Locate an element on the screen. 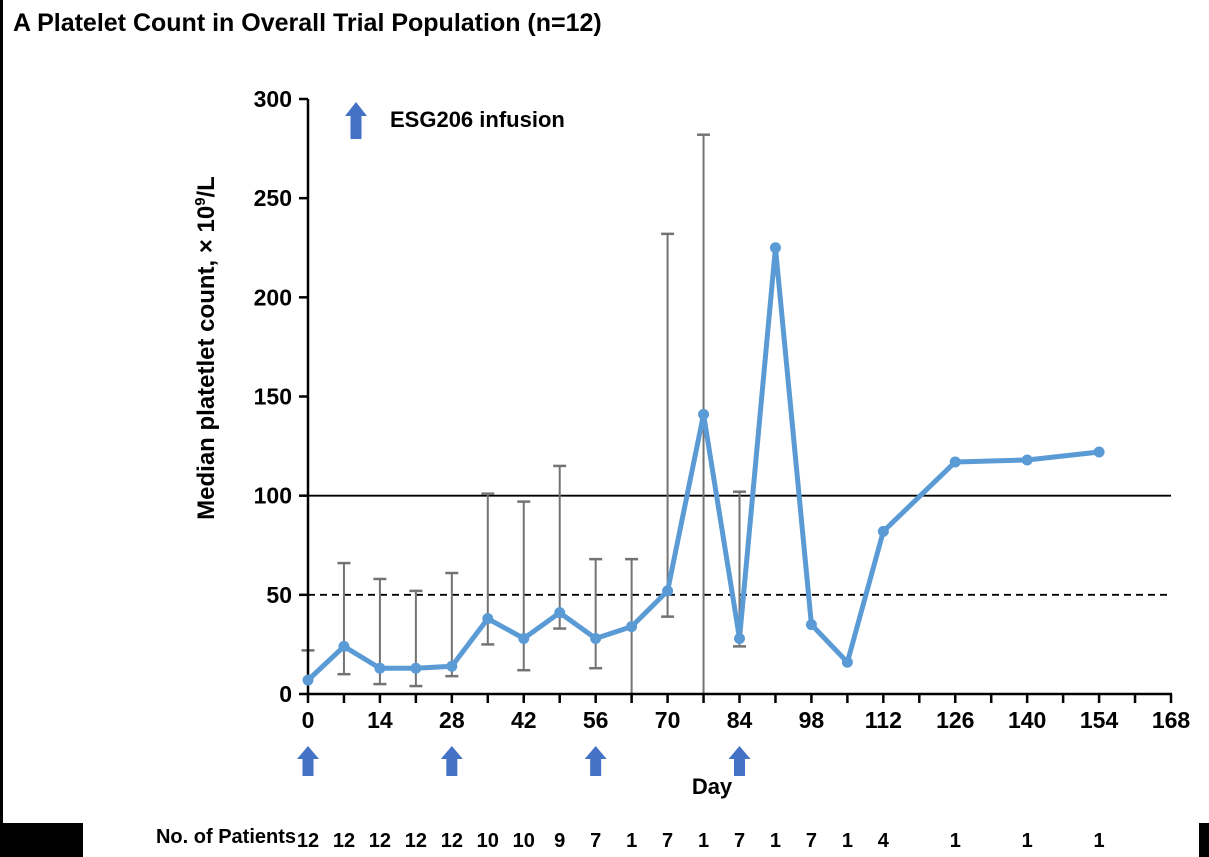 The image size is (1209, 857). x-tick-label: 112 is located at coordinates (883, 720).